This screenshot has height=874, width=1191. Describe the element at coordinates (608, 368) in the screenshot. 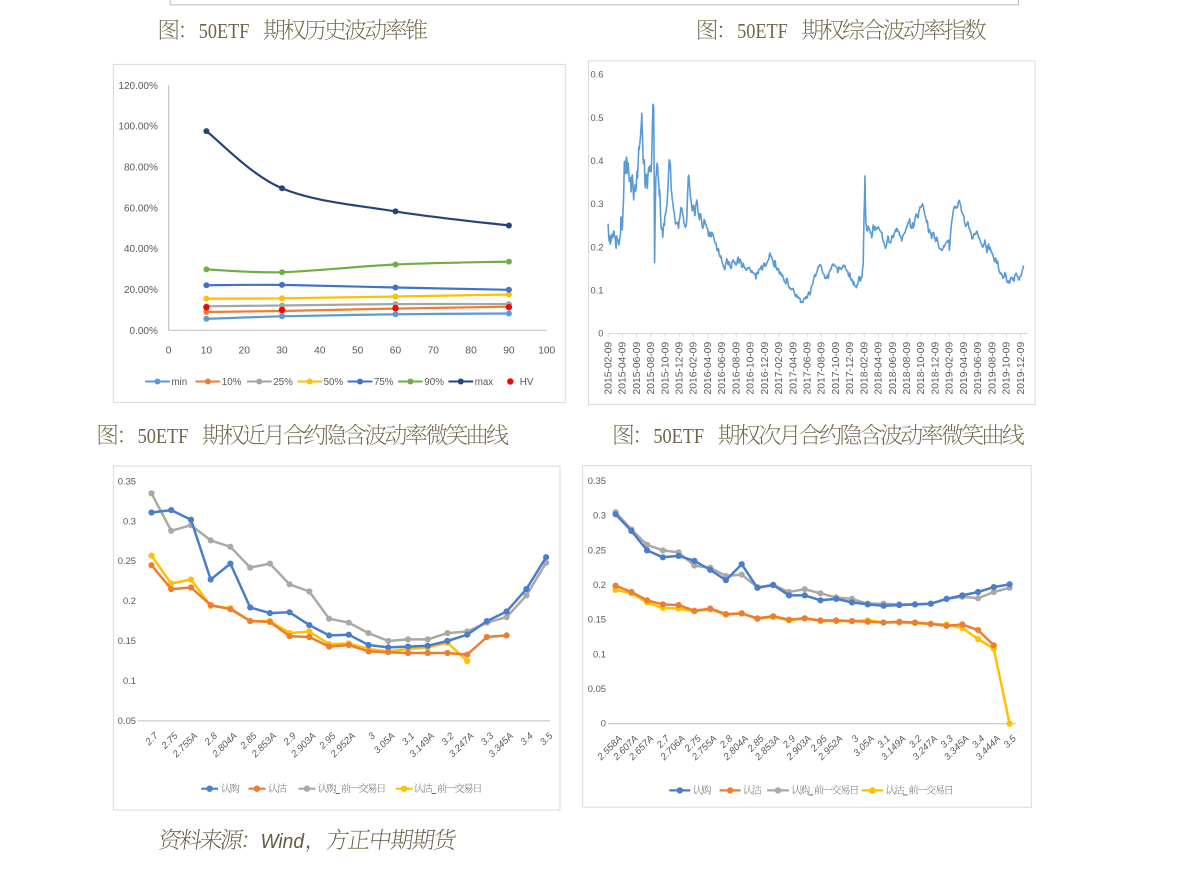

I see `svg-text: 2015-02-09` at that location.